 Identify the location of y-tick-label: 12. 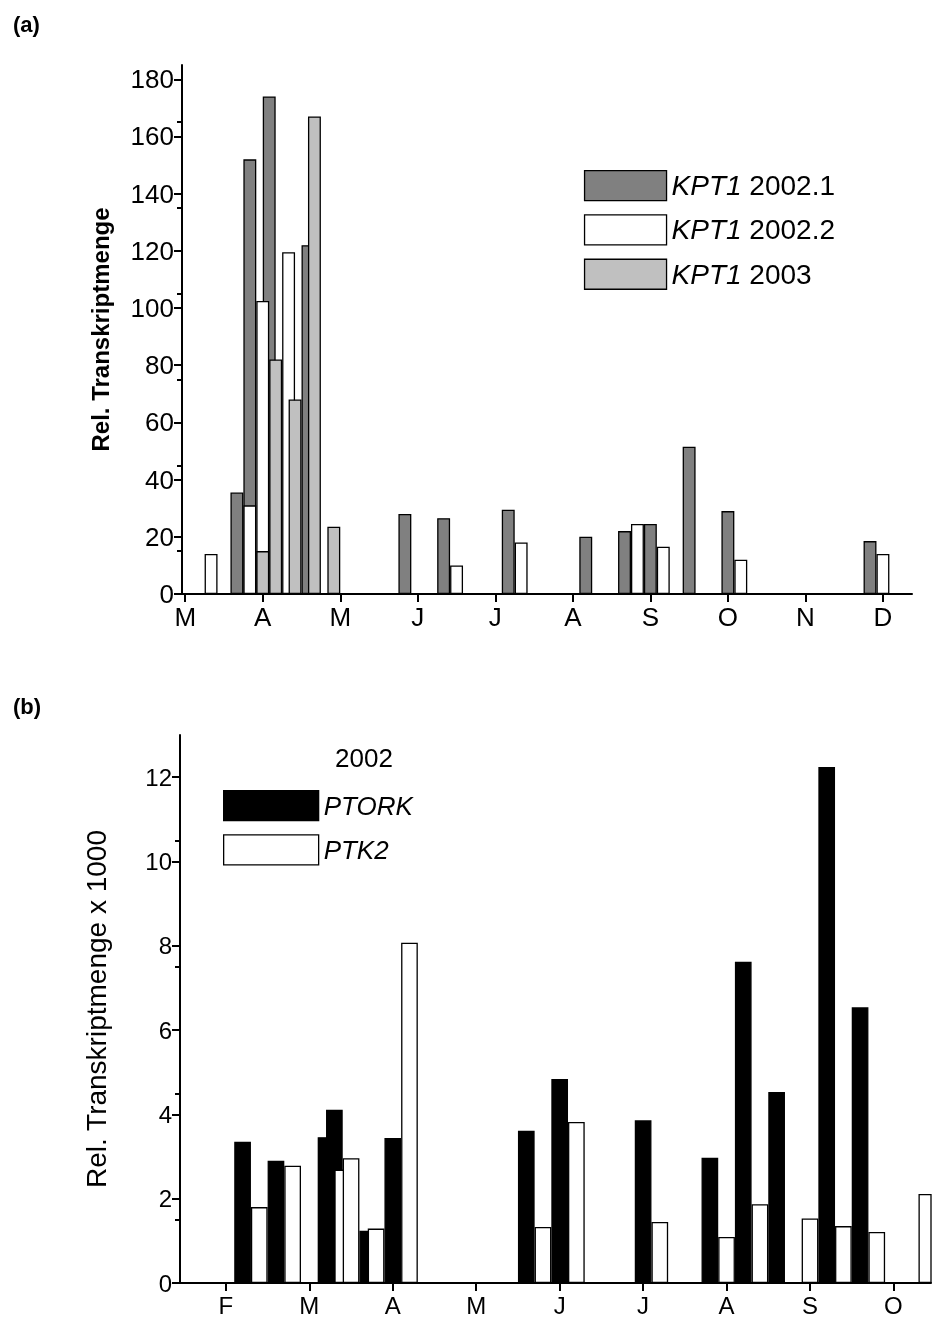
(158, 777).